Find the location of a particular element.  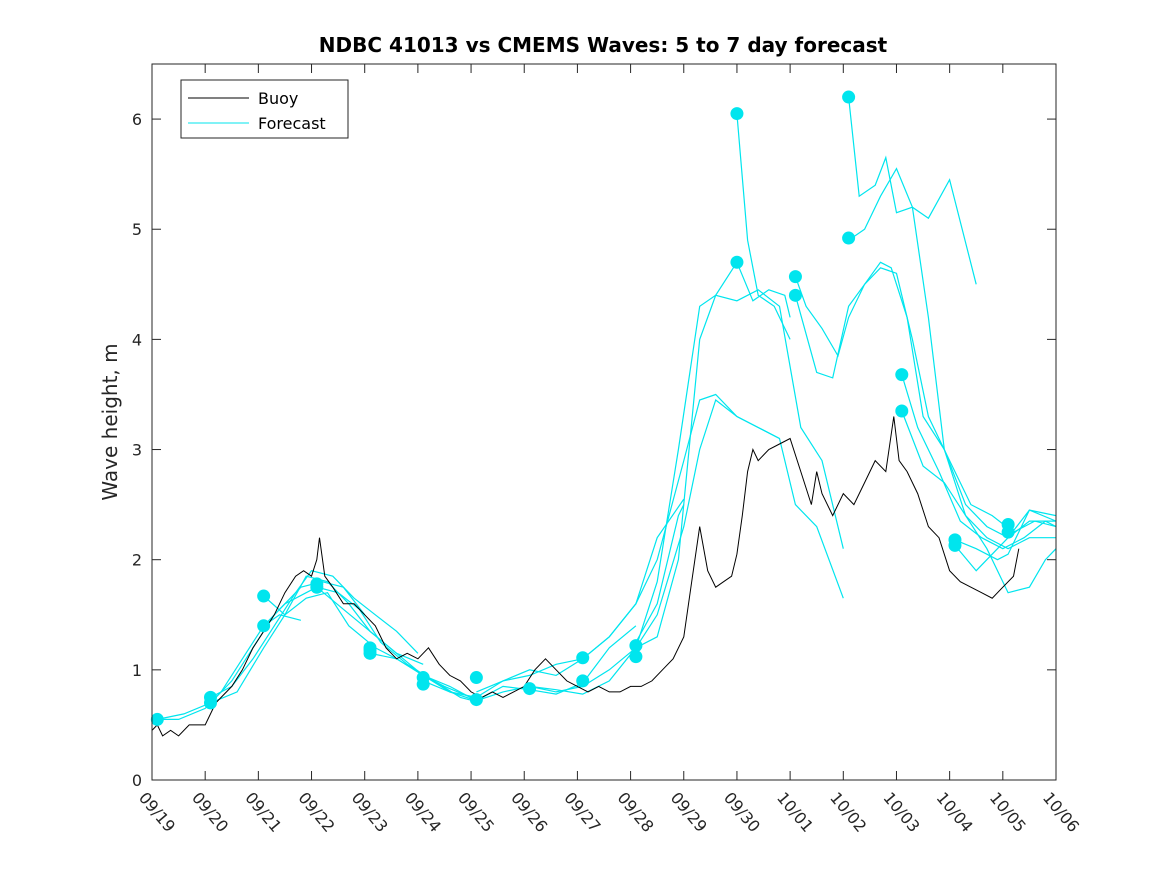

y-tick-label: 3 is located at coordinates (137, 450).